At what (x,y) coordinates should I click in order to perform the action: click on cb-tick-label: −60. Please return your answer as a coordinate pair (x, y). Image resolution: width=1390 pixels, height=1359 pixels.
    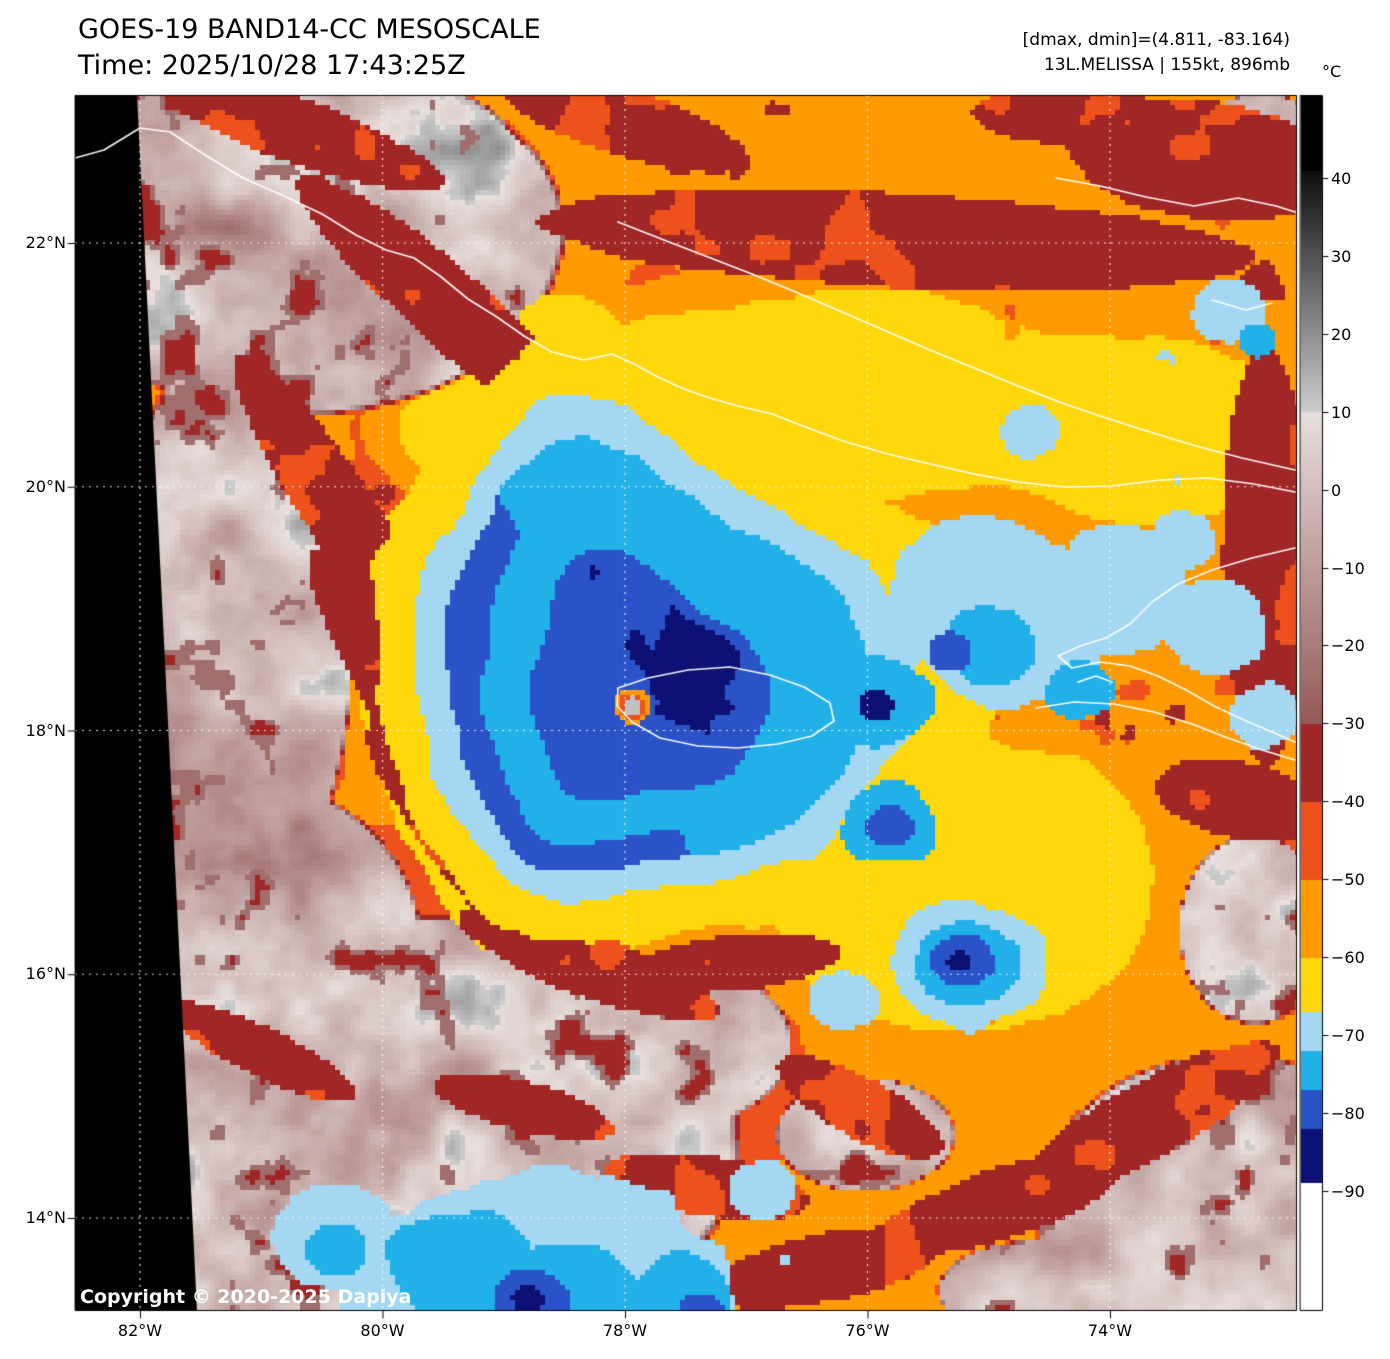
    Looking at the image, I should click on (1348, 957).